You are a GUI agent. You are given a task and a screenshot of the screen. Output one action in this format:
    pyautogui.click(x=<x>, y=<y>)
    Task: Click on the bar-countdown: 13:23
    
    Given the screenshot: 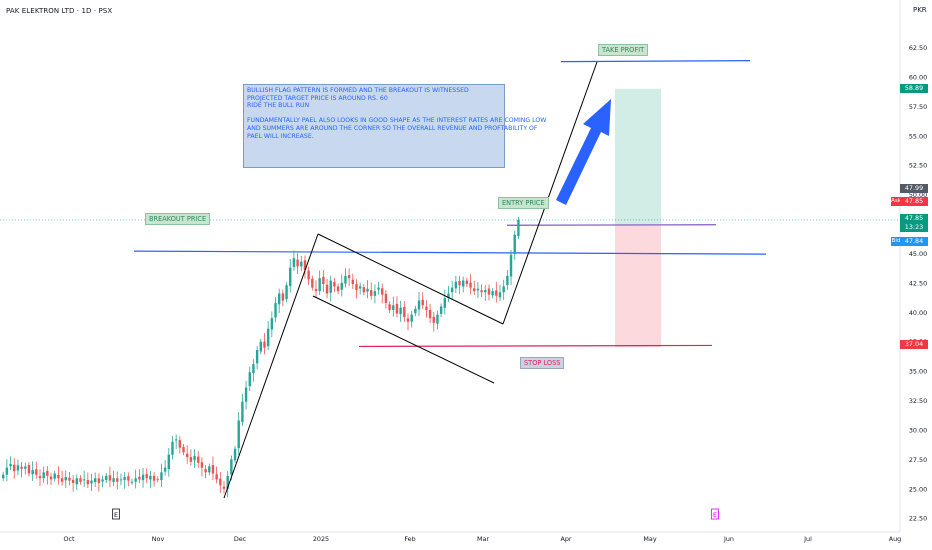 What is the action you would take?
    pyautogui.click(x=914, y=227)
    